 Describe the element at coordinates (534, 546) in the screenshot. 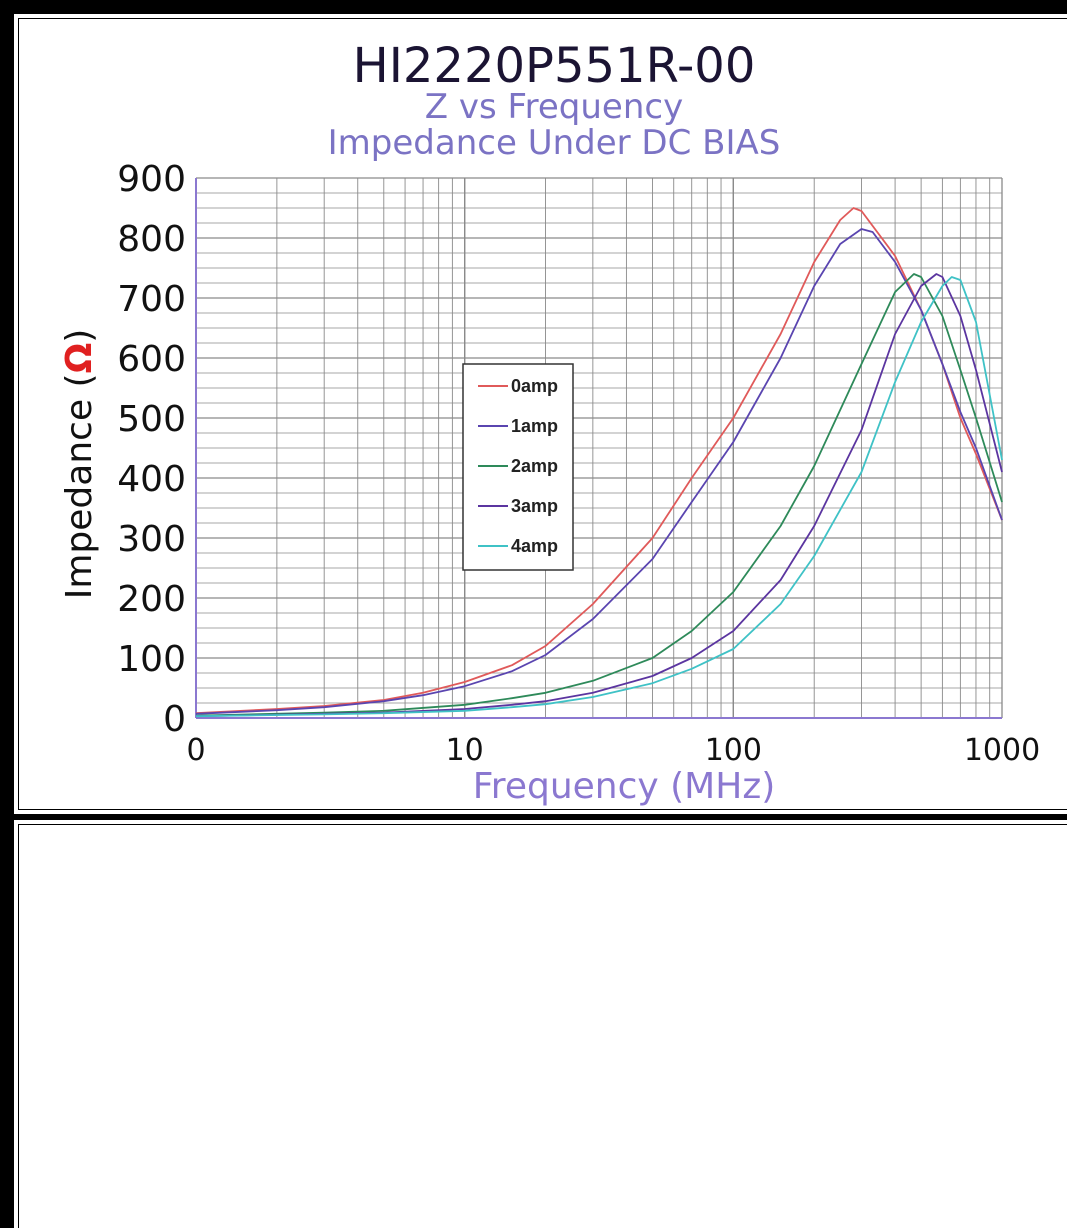

I see `legend-label: 4amp` at that location.